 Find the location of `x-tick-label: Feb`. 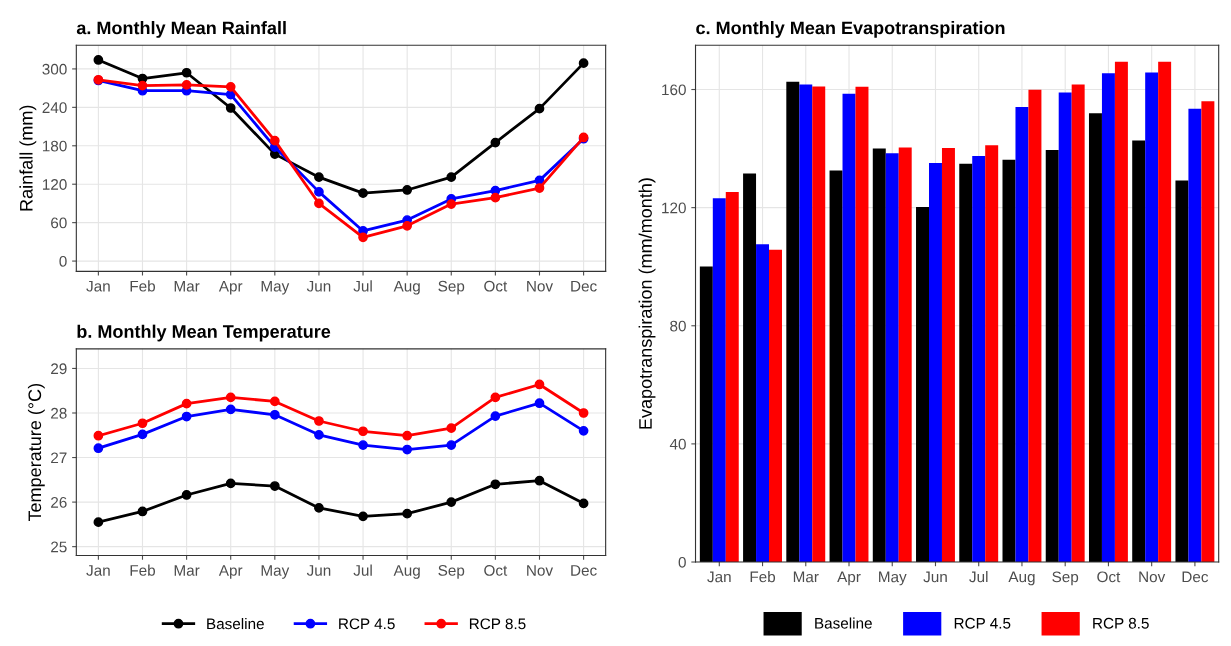

x-tick-label: Feb is located at coordinates (763, 577).